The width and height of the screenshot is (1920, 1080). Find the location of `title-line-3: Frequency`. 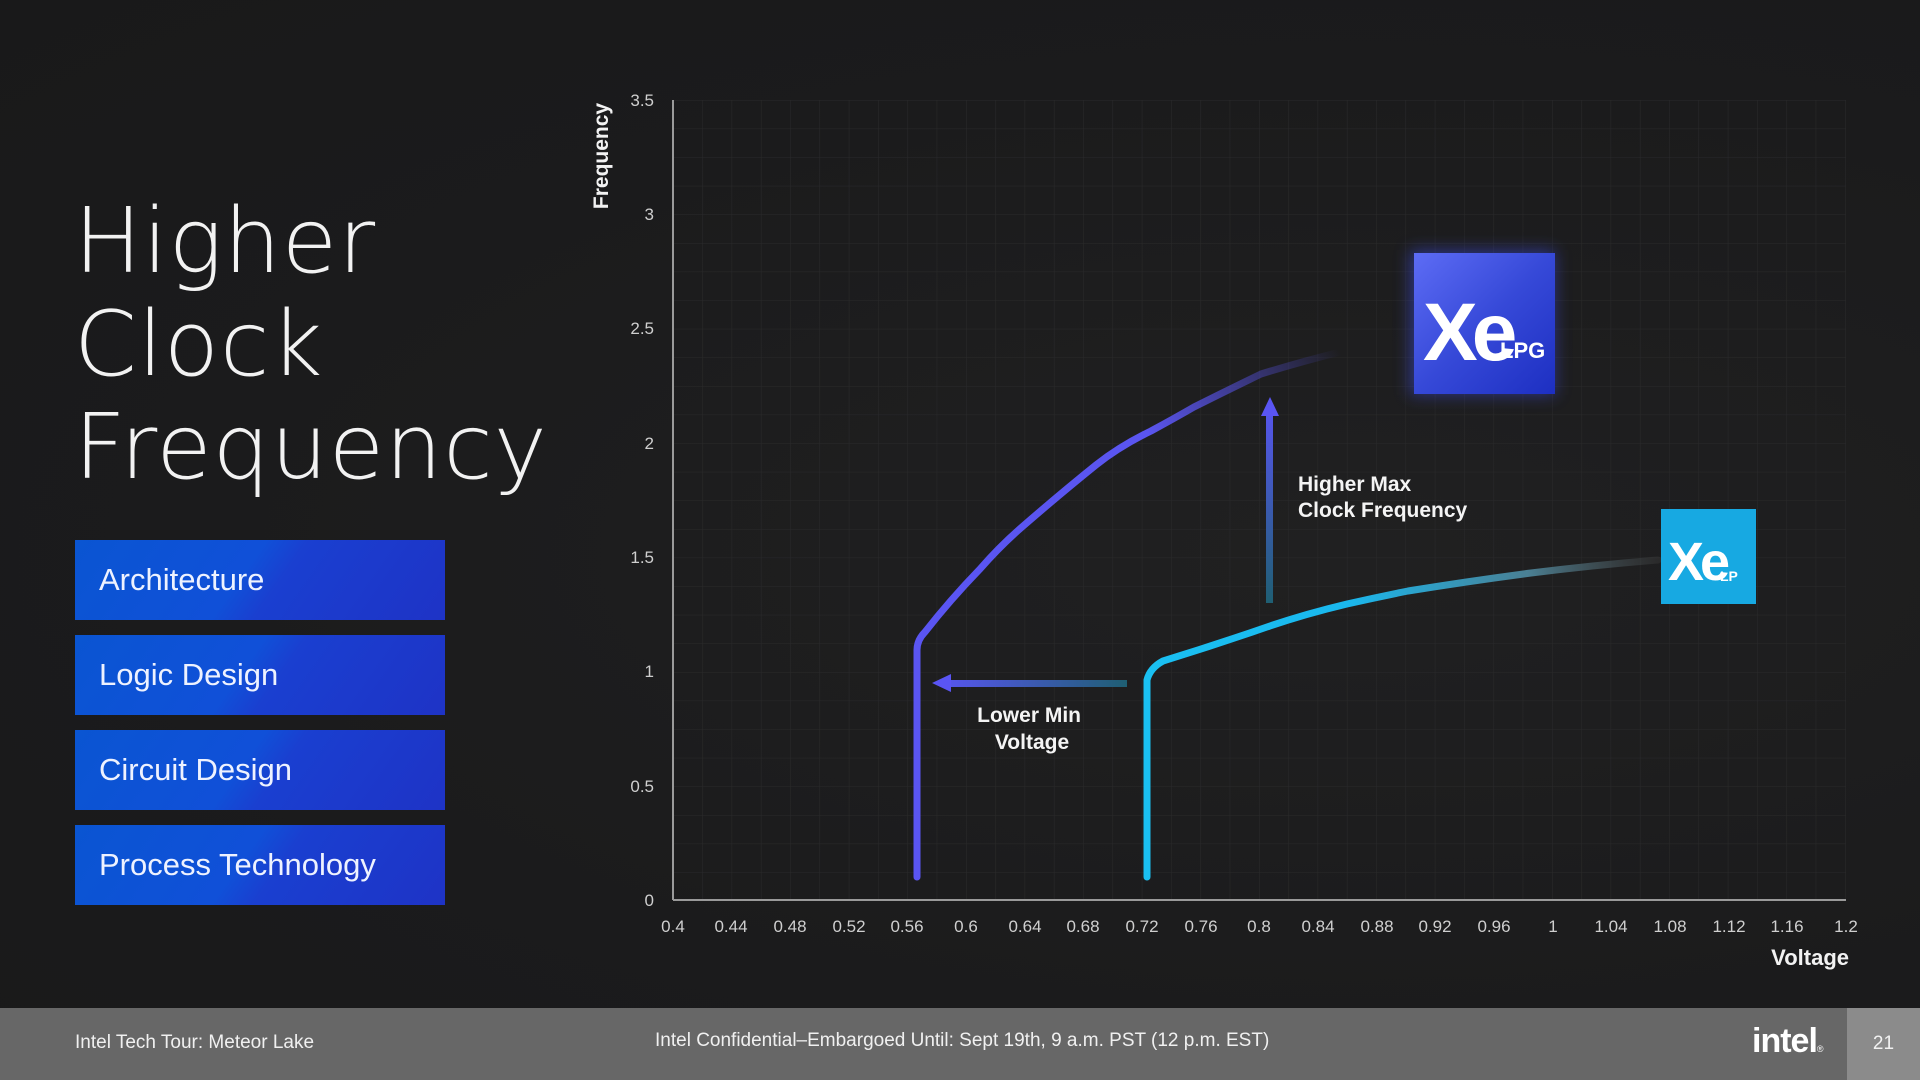

title-line-3: Frequency is located at coordinates (311, 447).